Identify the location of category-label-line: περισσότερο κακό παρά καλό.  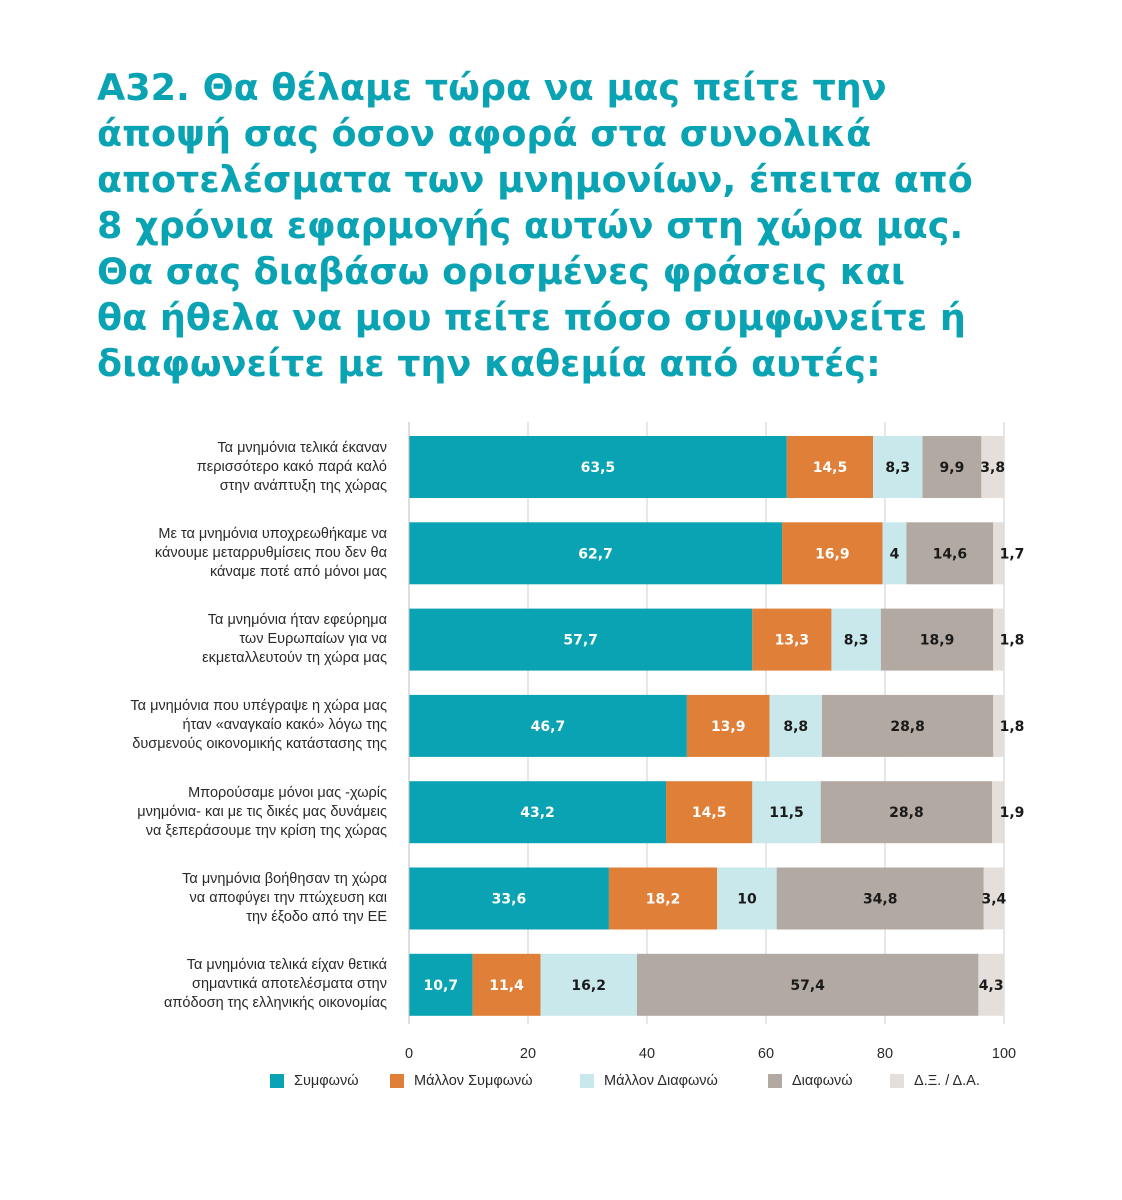
(291, 466).